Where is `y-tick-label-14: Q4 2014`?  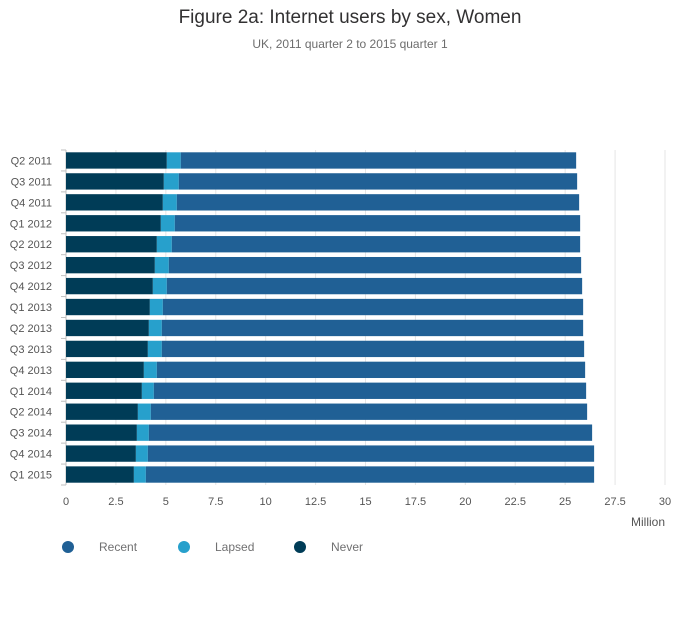
y-tick-label-14: Q4 2014 is located at coordinates (31, 455).